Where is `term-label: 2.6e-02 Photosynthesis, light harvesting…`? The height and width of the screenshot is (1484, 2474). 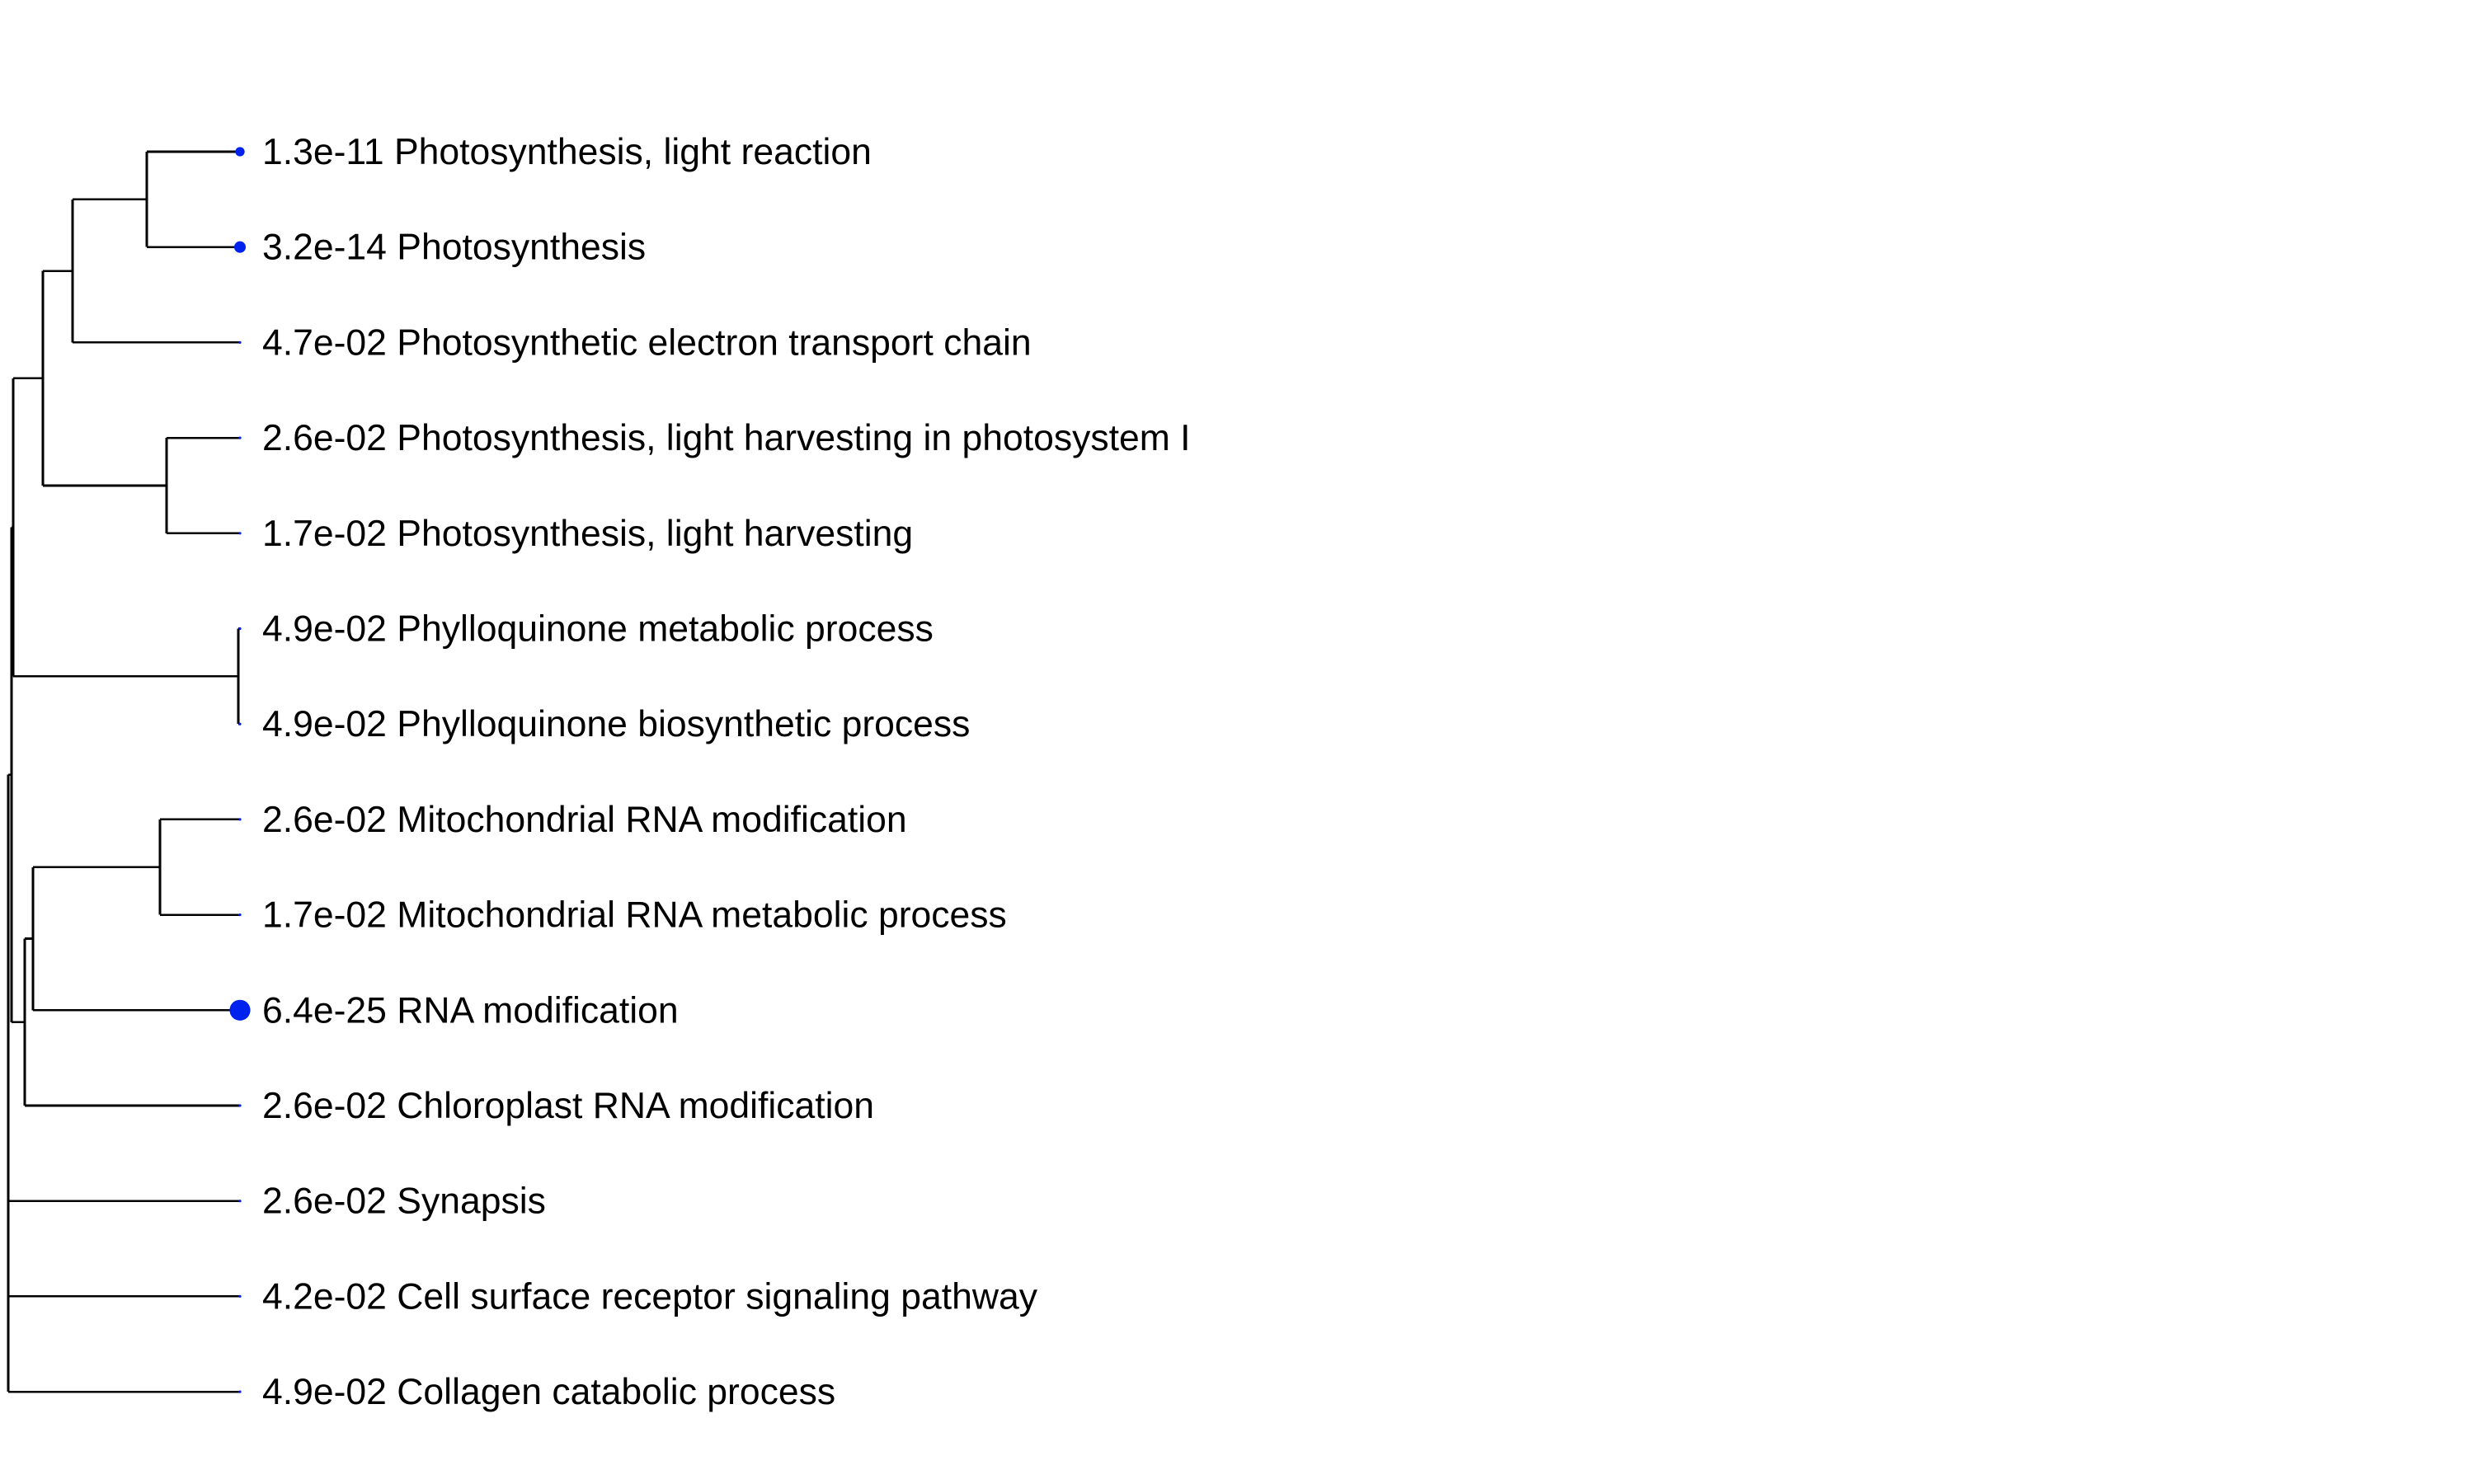 term-label: 2.6e-02 Photosynthesis, light harvesting… is located at coordinates (726, 438).